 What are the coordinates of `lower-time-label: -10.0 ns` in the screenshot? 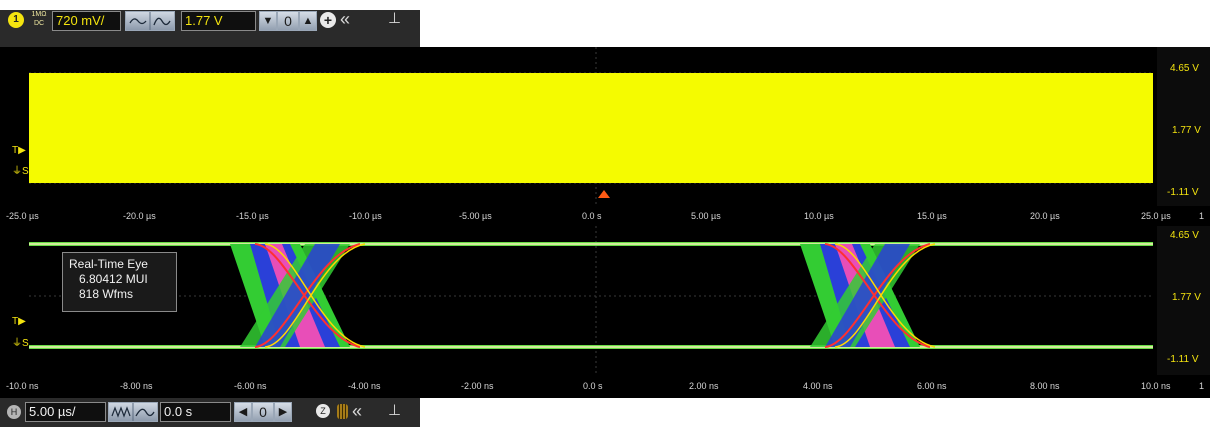 It's located at (22, 386).